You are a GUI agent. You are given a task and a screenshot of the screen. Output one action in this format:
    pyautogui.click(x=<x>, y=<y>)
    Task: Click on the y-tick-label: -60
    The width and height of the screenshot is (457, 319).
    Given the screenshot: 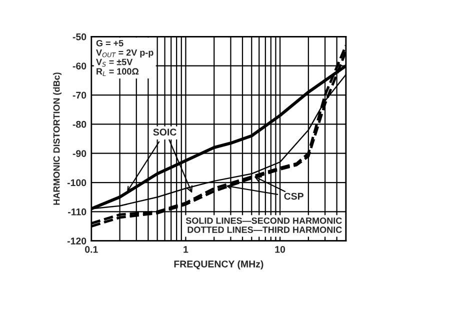 What is the action you would take?
    pyautogui.click(x=79, y=66)
    